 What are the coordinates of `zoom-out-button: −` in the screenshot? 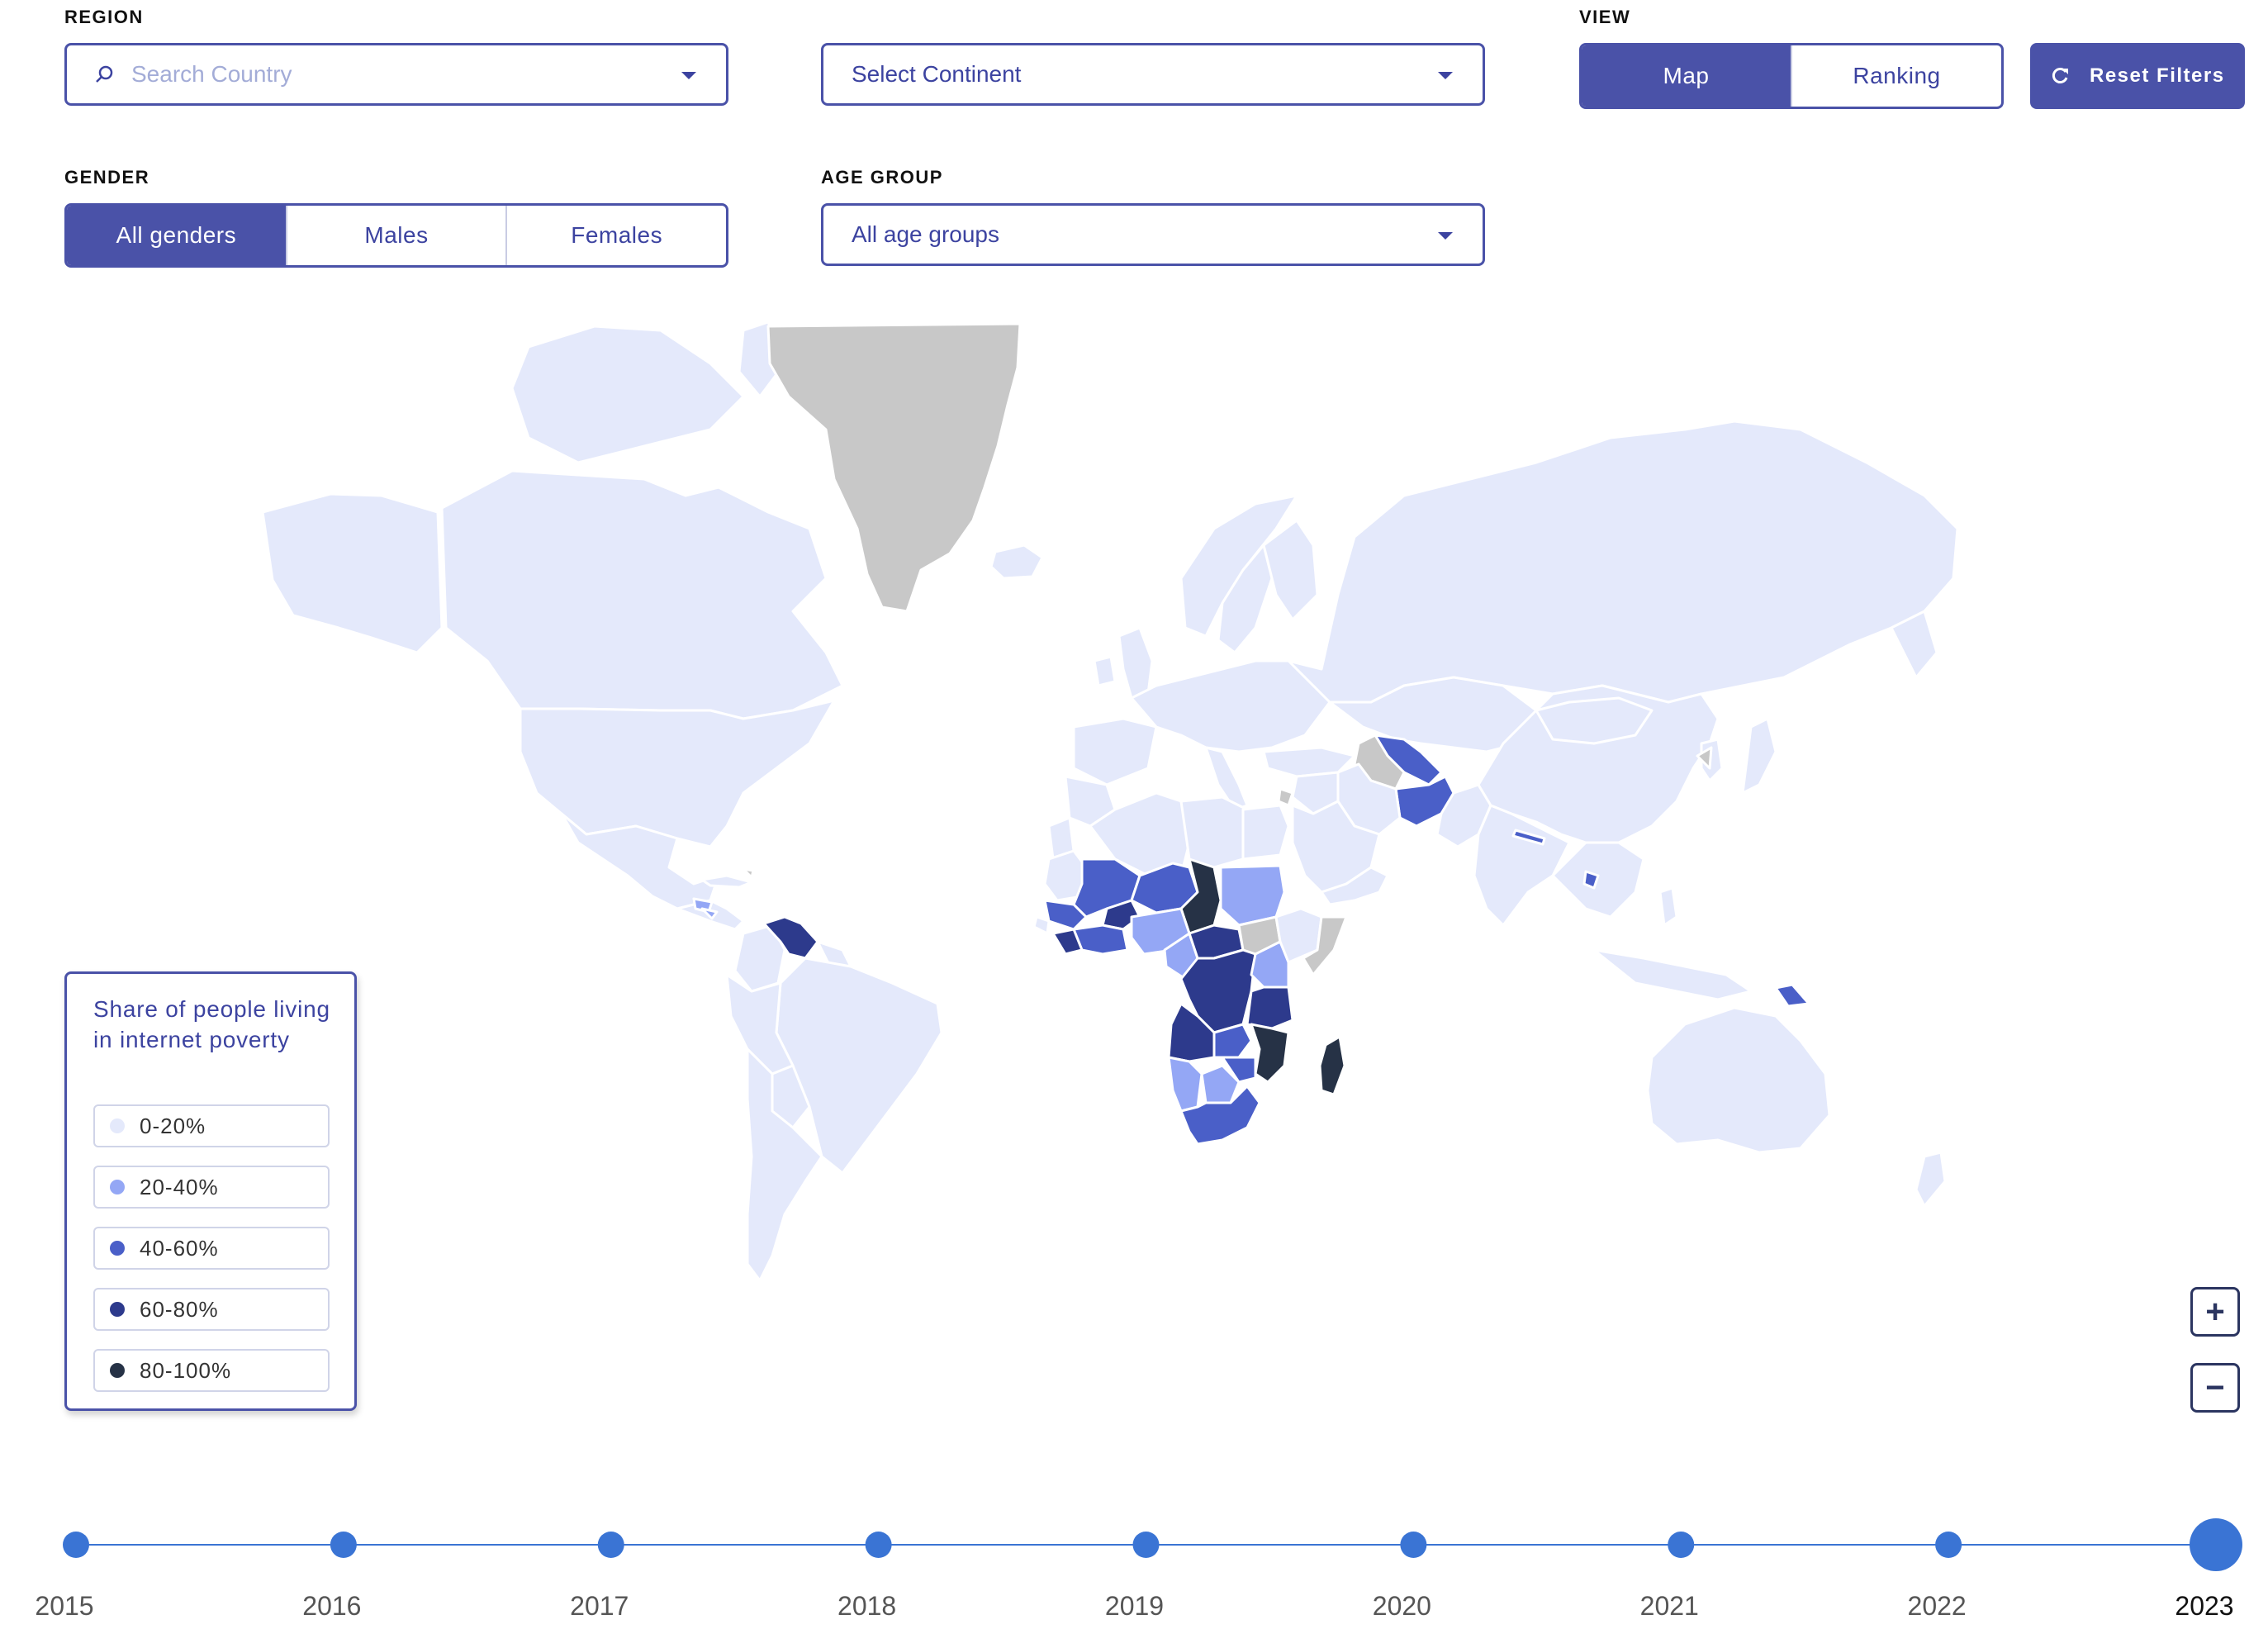 It's located at (2215, 1388).